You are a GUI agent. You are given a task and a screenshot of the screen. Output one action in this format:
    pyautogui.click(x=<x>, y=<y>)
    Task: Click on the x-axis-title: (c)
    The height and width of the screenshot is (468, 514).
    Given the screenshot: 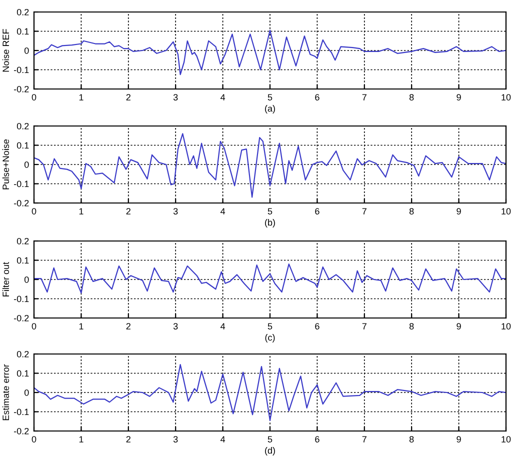 What is the action you would take?
    pyautogui.click(x=270, y=338)
    